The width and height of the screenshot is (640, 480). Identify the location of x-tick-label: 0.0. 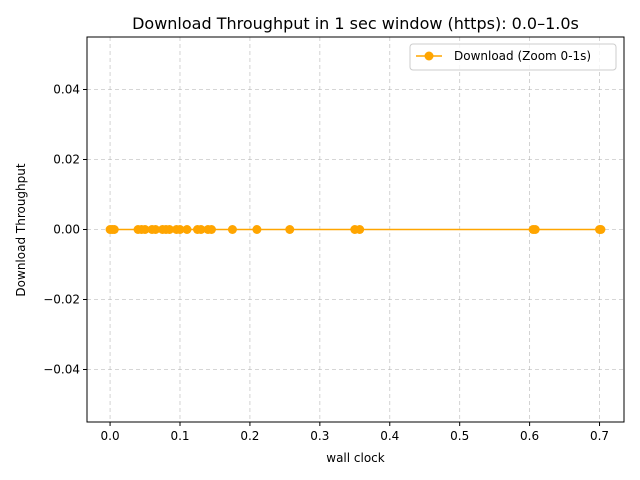
(110, 436).